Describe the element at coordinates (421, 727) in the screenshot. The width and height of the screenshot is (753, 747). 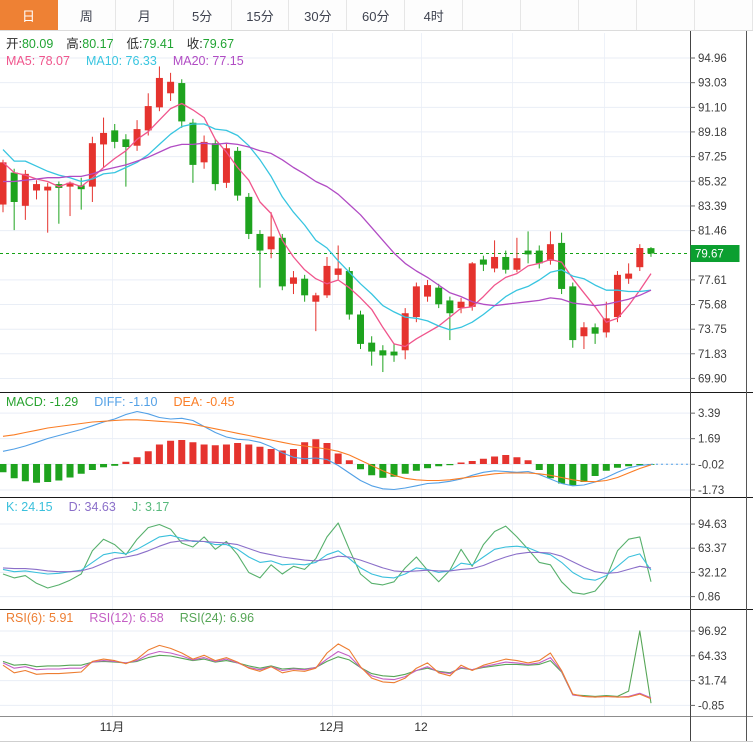
I see `x-axis-label: 12` at that location.